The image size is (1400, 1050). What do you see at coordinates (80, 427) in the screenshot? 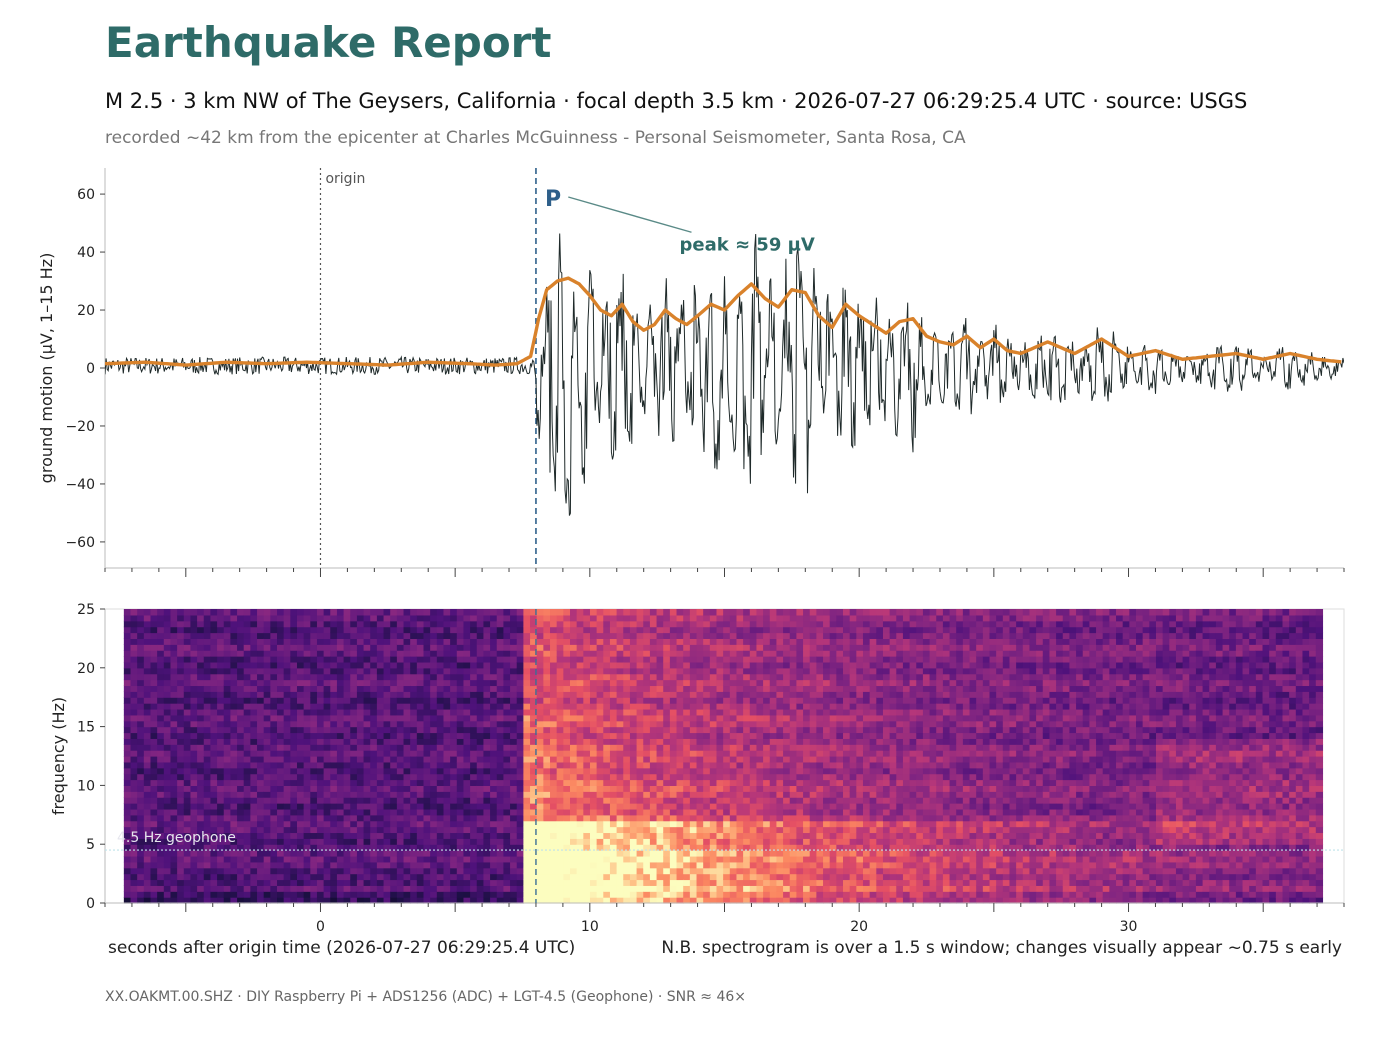
I see `waveform-y-tick-label: −20` at bounding box center [80, 427].